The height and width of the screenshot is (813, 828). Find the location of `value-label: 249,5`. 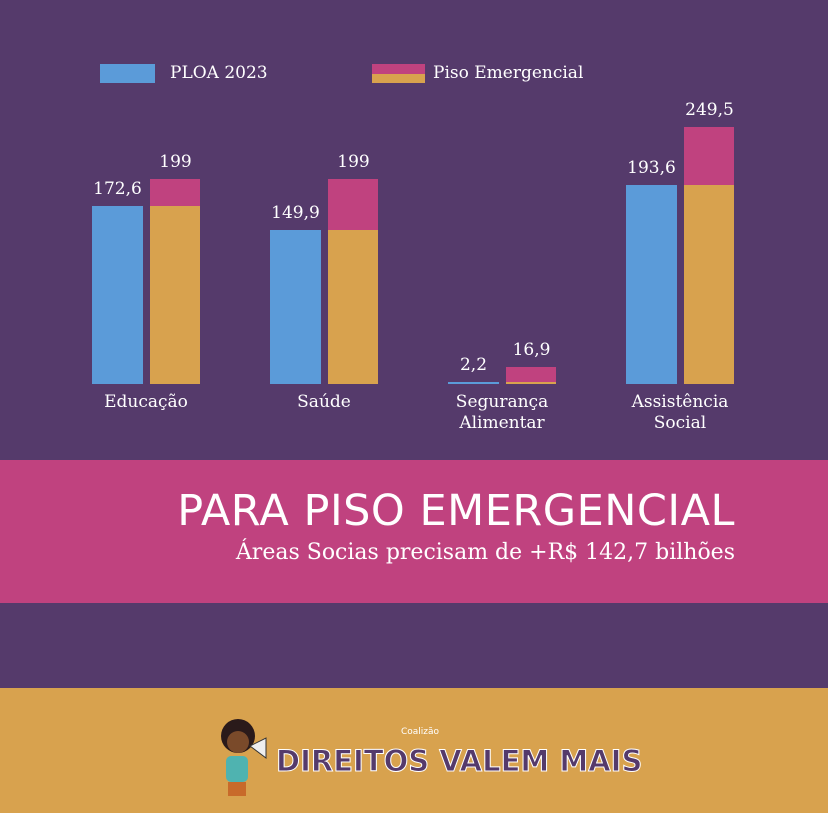

value-label: 249,5 is located at coordinates (709, 110).